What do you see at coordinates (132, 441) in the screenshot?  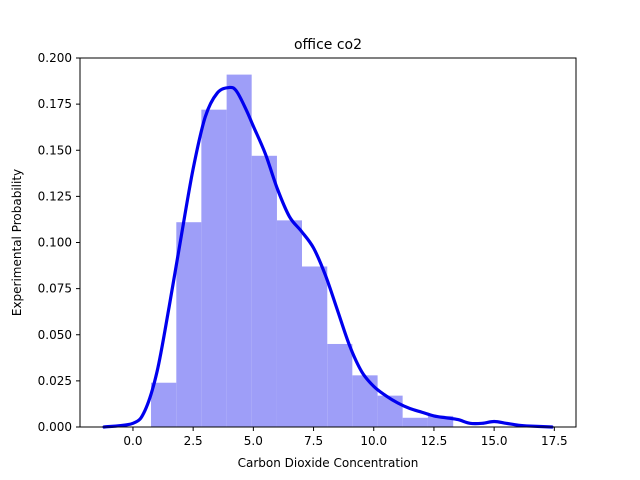 I see `x-tick-label: 0.0` at bounding box center [132, 441].